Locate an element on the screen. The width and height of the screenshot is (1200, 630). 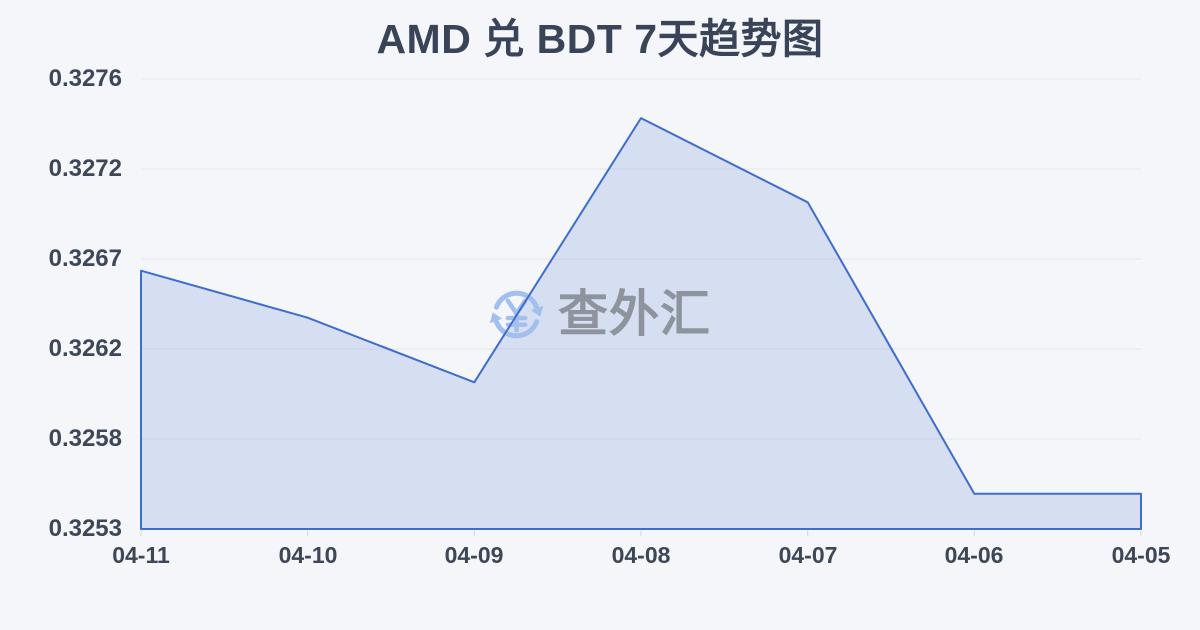
x-axis-label: 04-07 is located at coordinates (808, 555).